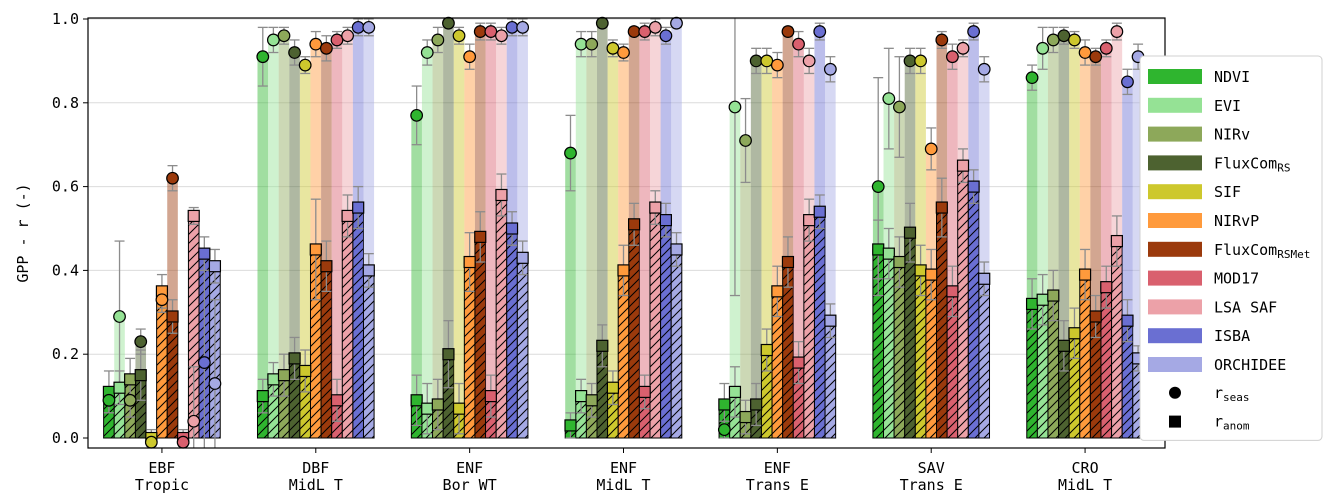 The height and width of the screenshot is (500, 1325). I want to click on legend-frame, so click(1231, 248).